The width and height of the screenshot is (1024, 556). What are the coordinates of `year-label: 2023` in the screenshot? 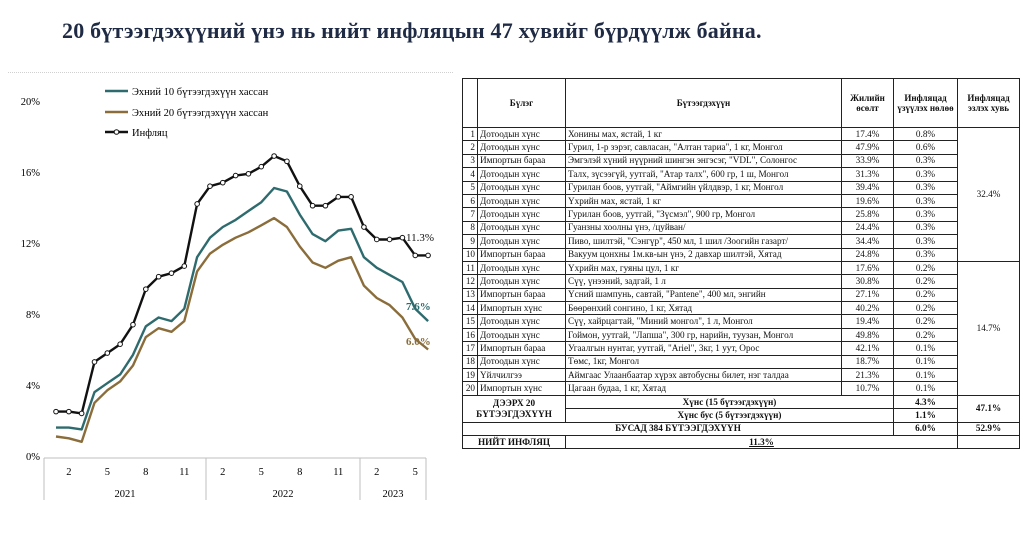 It's located at (393, 494).